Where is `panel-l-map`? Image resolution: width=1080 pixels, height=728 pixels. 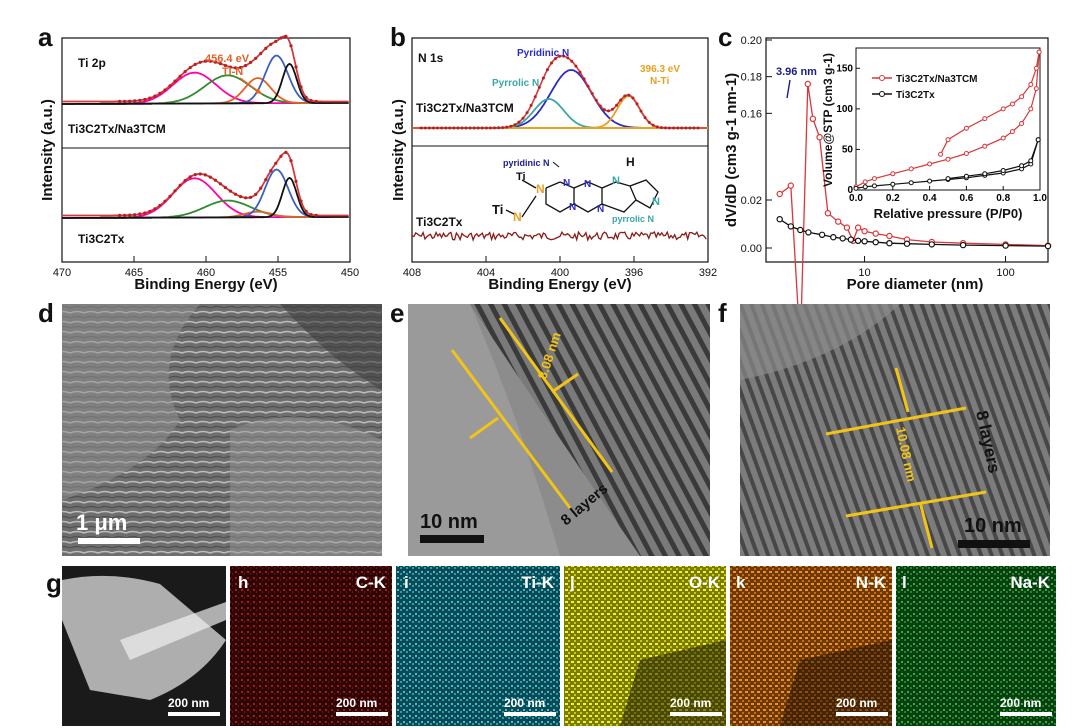
panel-l-map is located at coordinates (976, 646).